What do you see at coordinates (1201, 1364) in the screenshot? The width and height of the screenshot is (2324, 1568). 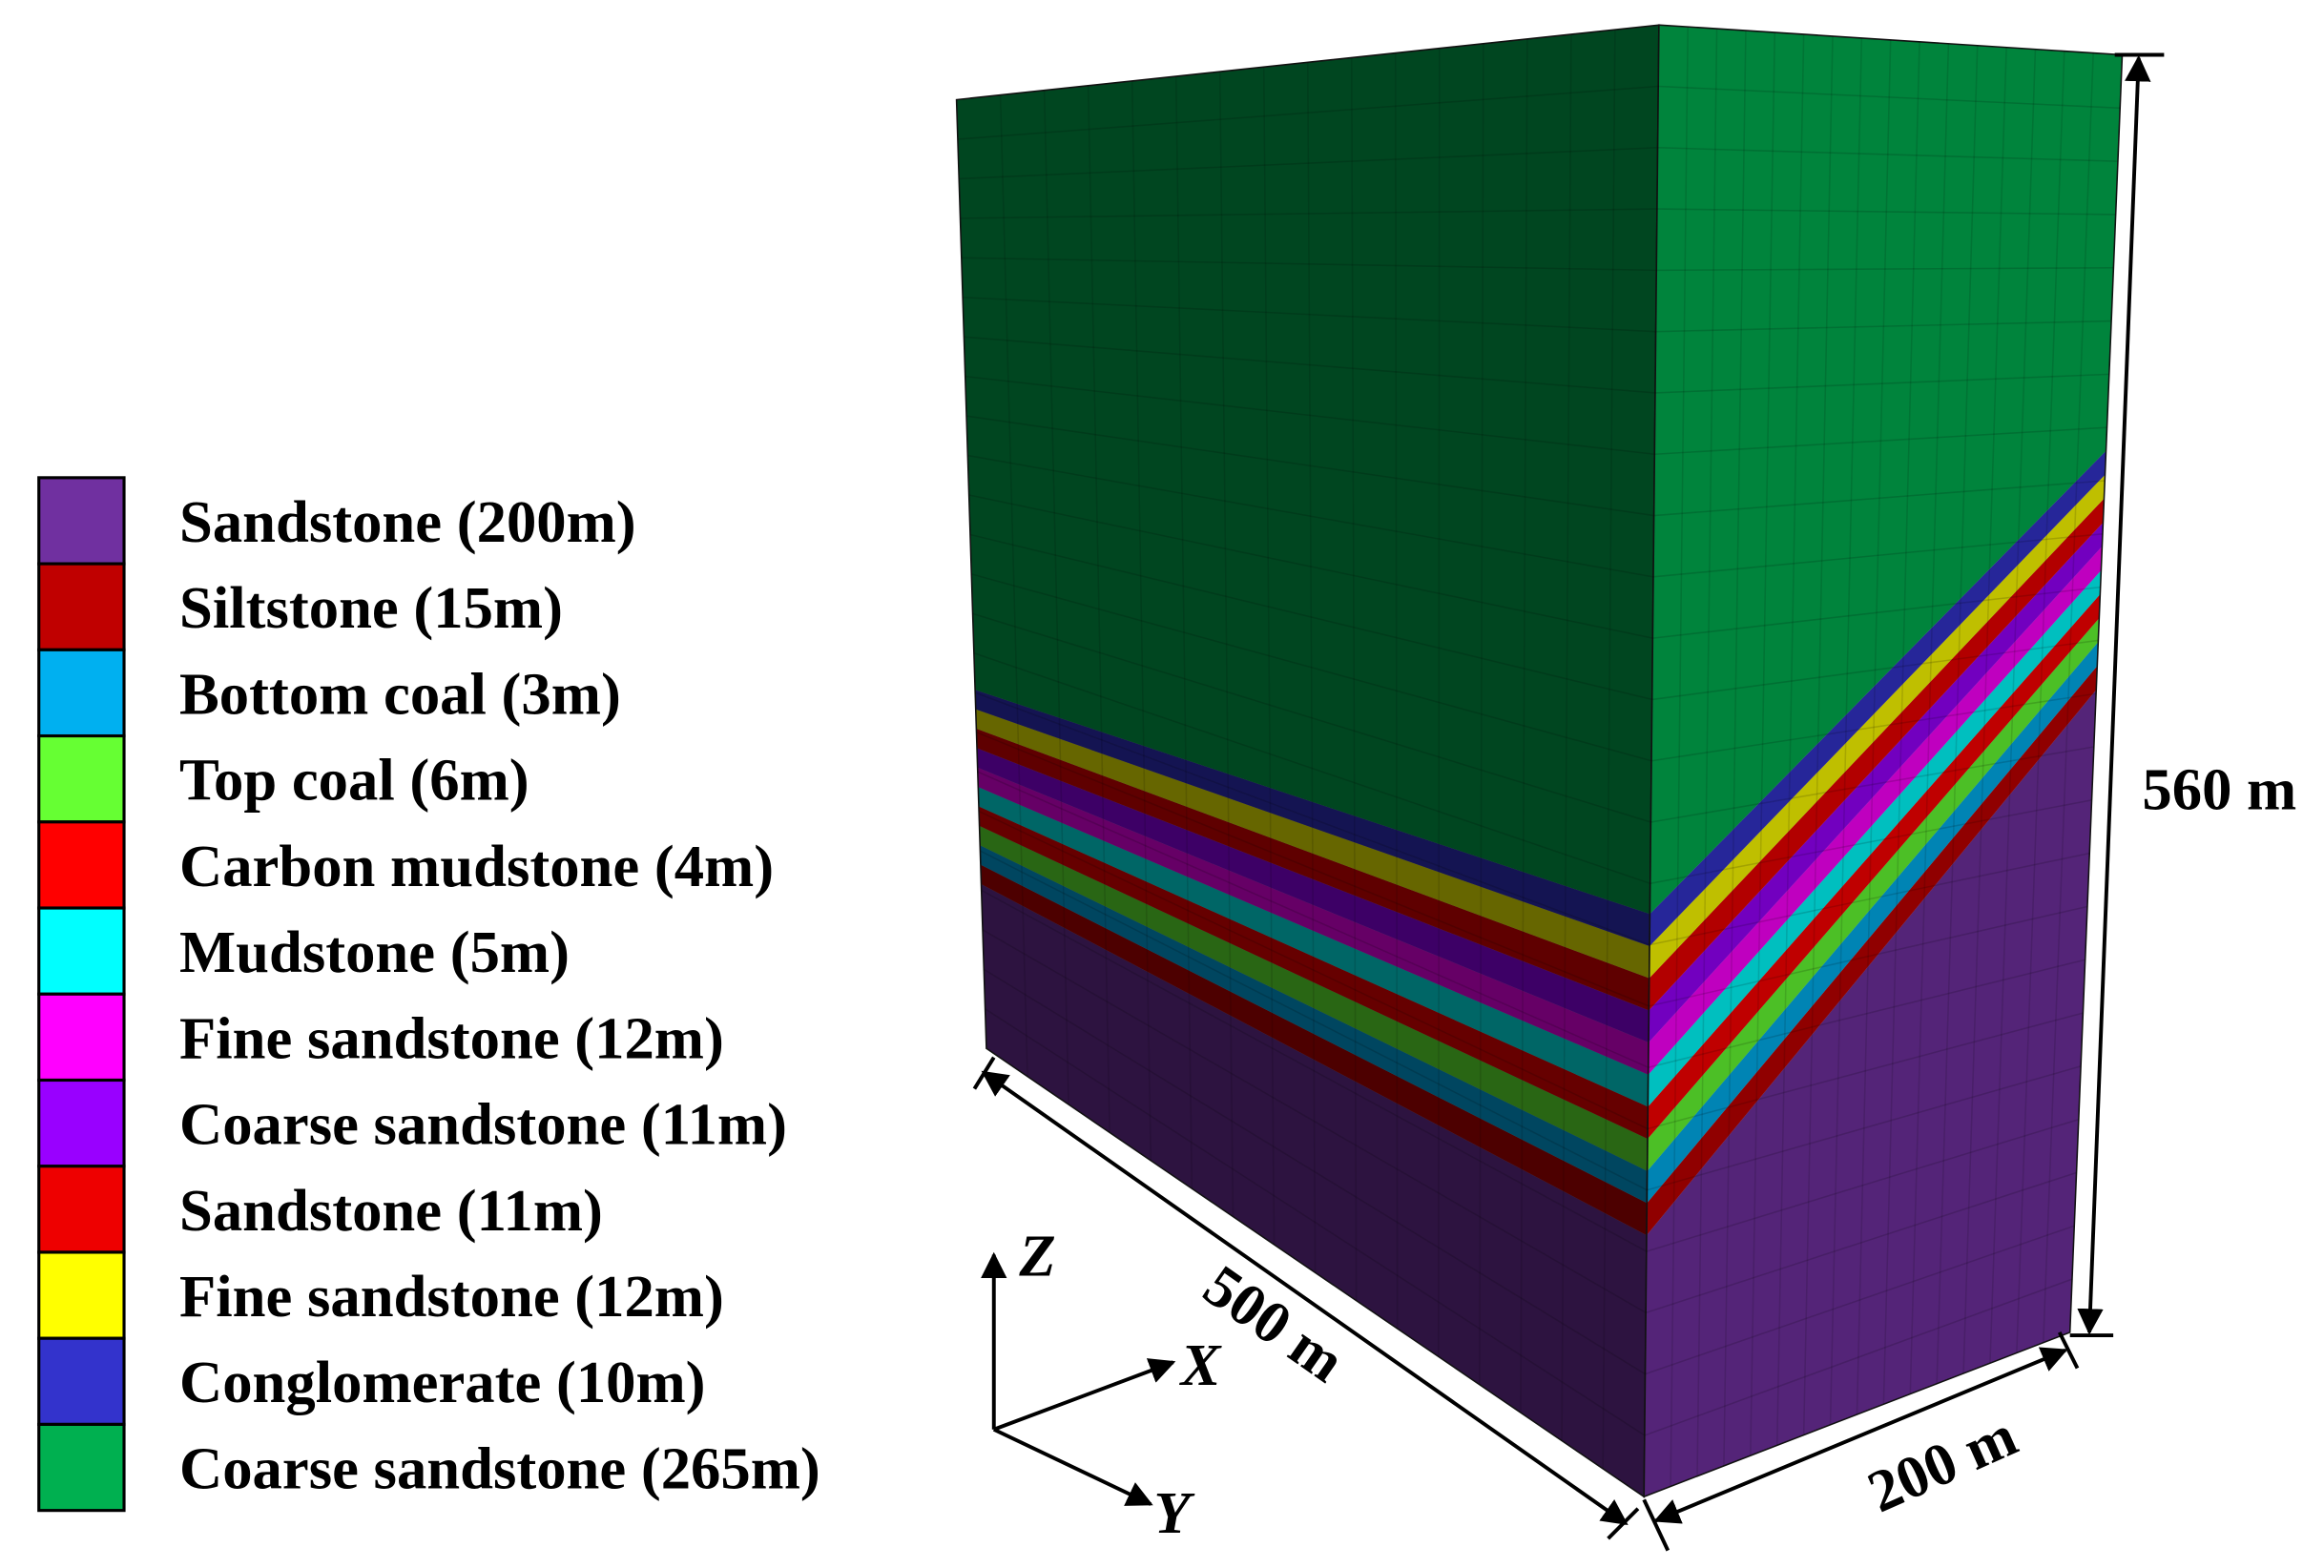 I see `x-label: X` at bounding box center [1201, 1364].